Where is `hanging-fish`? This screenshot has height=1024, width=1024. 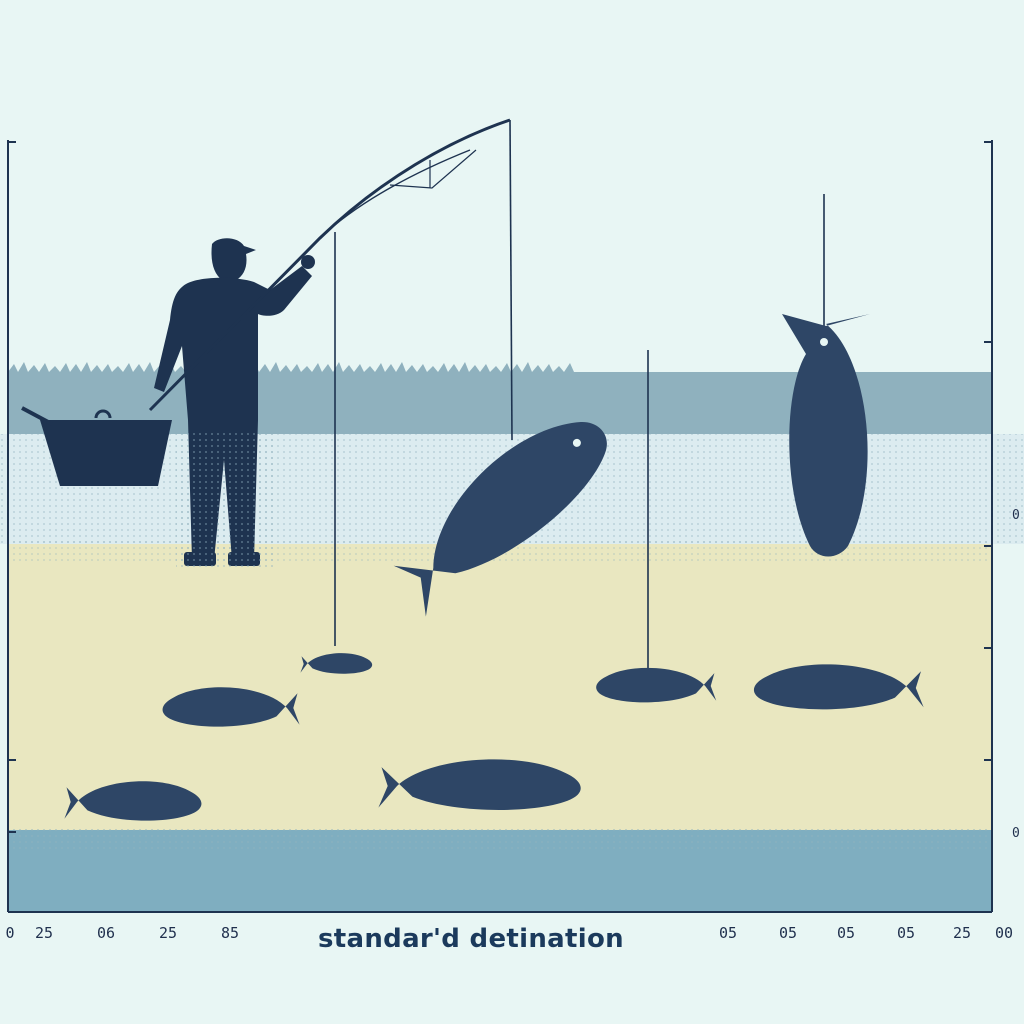 hanging-fish is located at coordinates (826, 435).